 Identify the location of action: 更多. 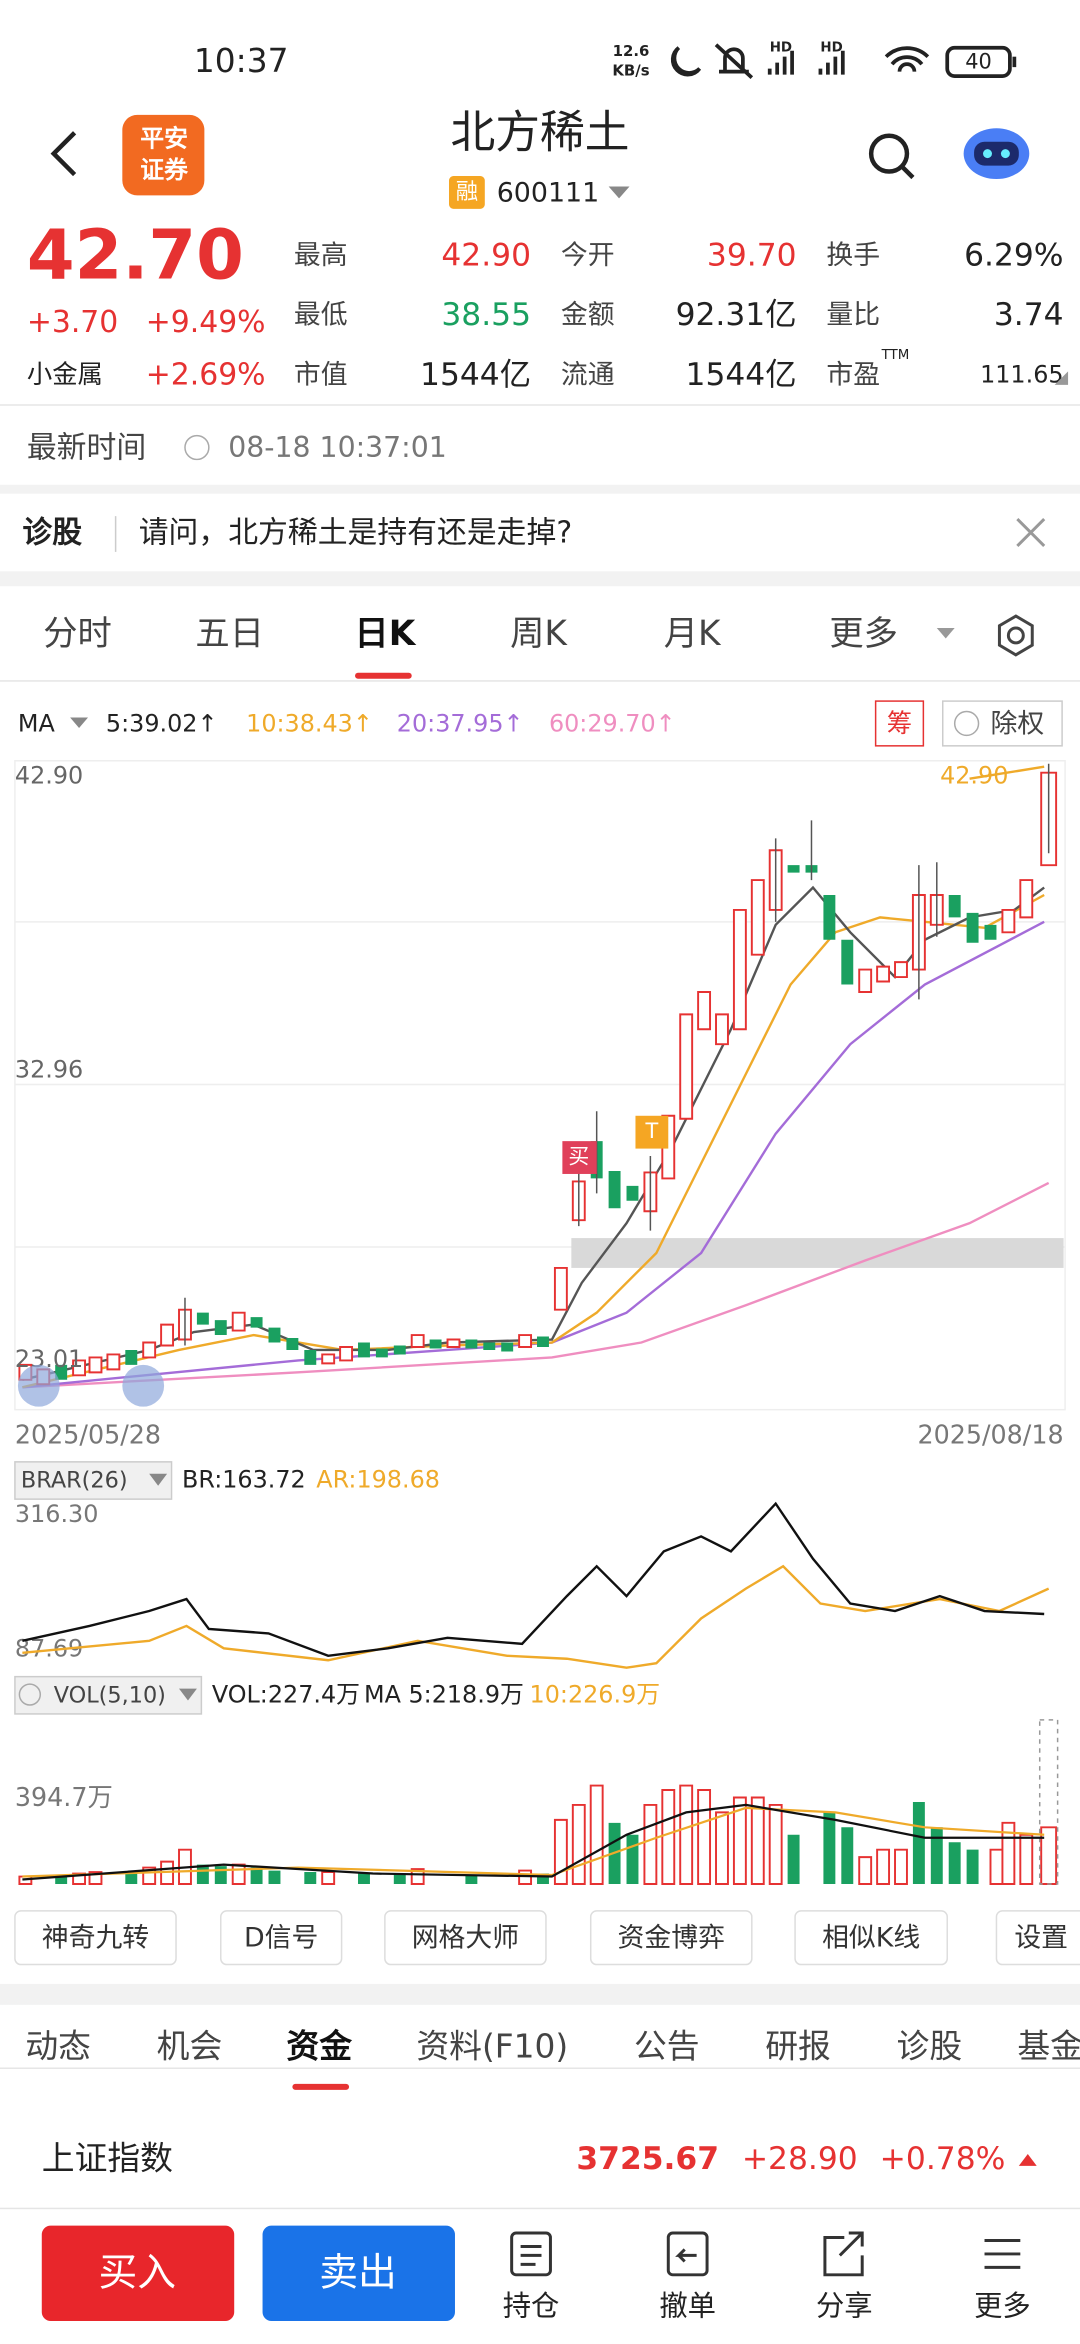
(1002, 2306).